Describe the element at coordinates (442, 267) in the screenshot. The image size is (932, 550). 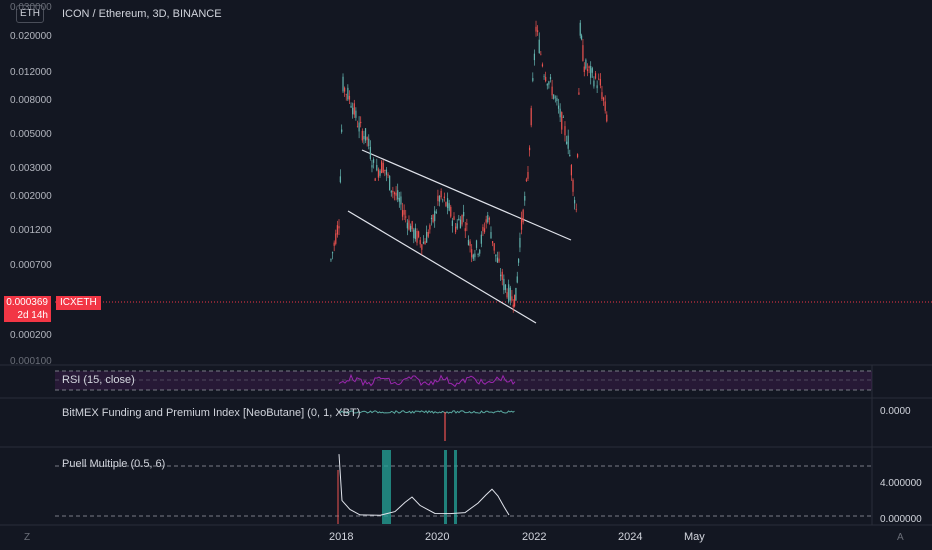
I see `trendline-lower` at that location.